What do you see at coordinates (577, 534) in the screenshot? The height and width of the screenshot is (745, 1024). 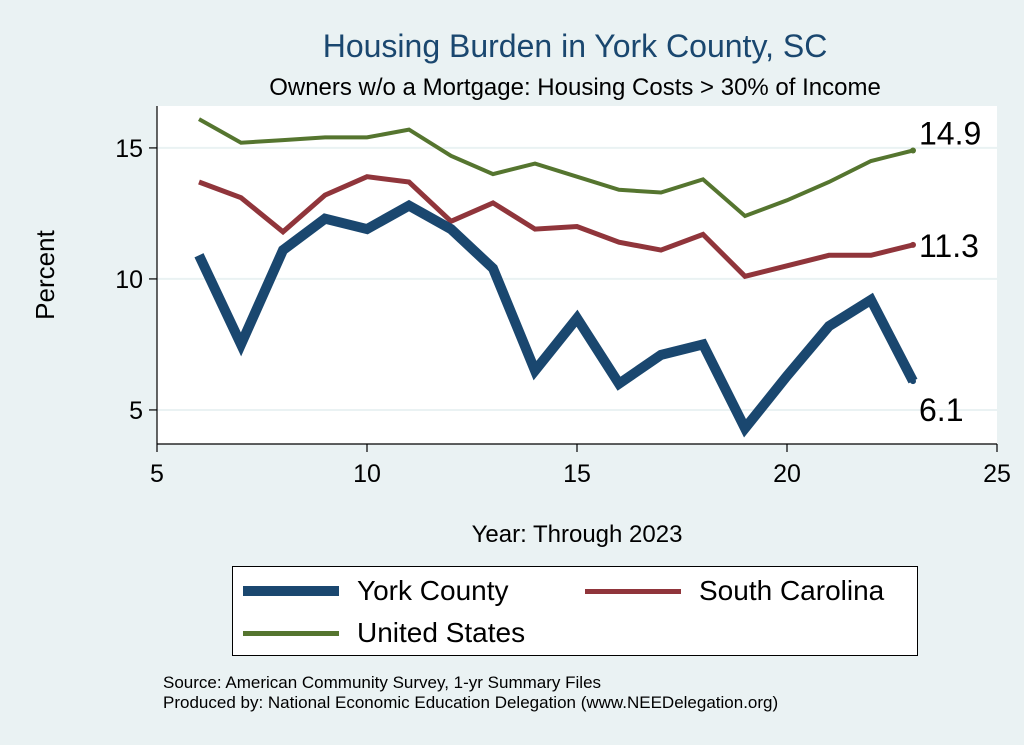 I see `x-axis-title: Year: Through 2023` at bounding box center [577, 534].